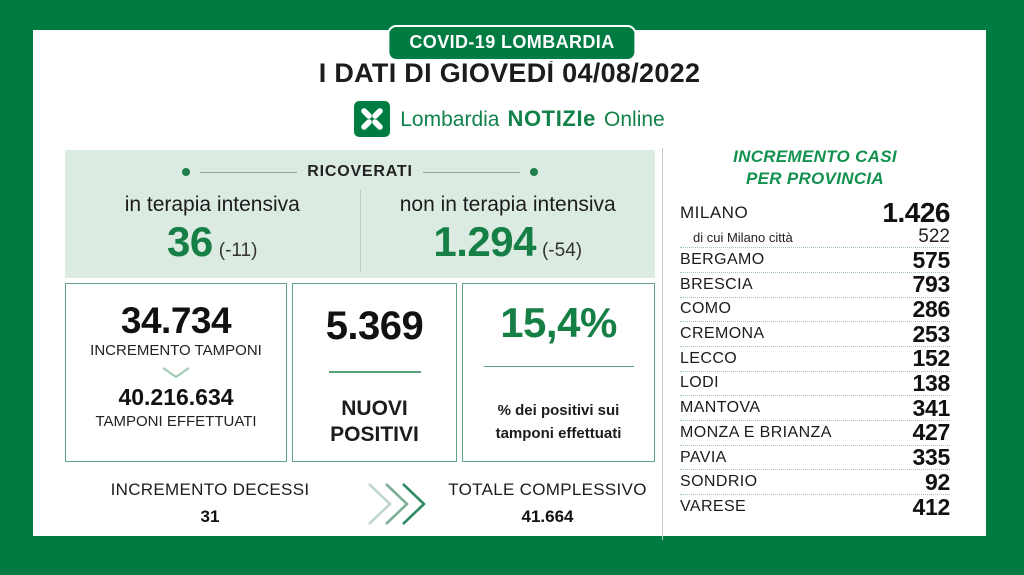  I want to click on province-row: MILANO 1.426, so click(815, 212).